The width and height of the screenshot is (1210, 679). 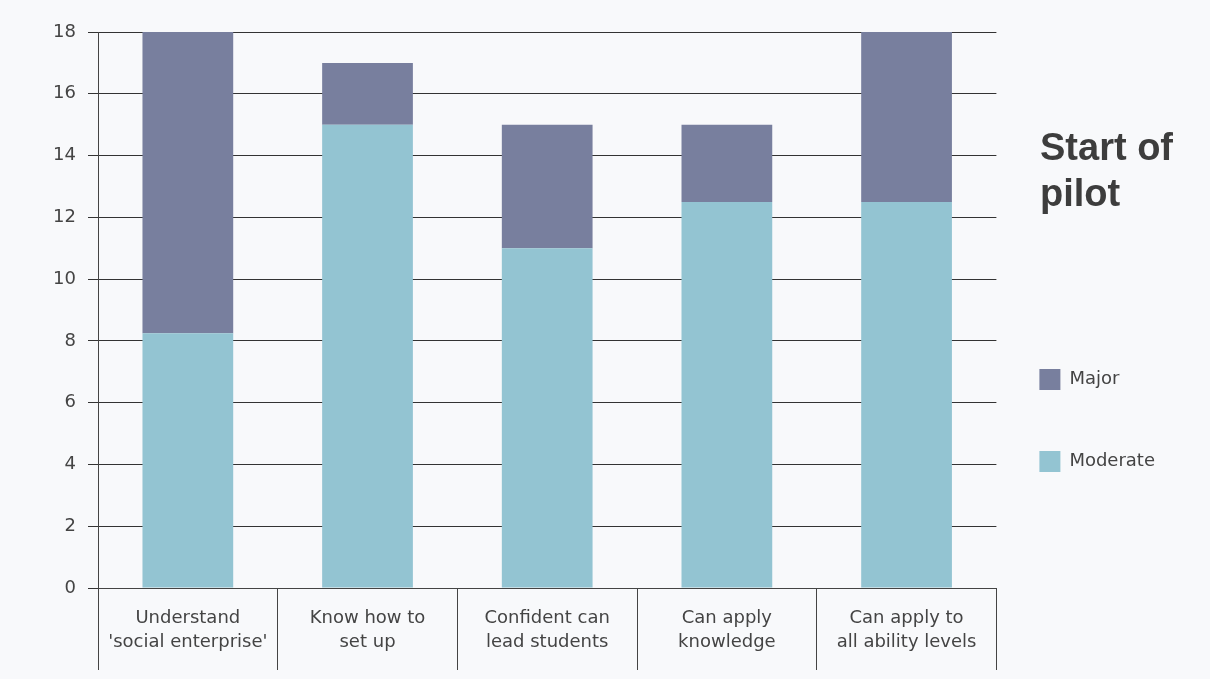 What do you see at coordinates (64, 154) in the screenshot?
I see `y-tick-label: 14` at bounding box center [64, 154].